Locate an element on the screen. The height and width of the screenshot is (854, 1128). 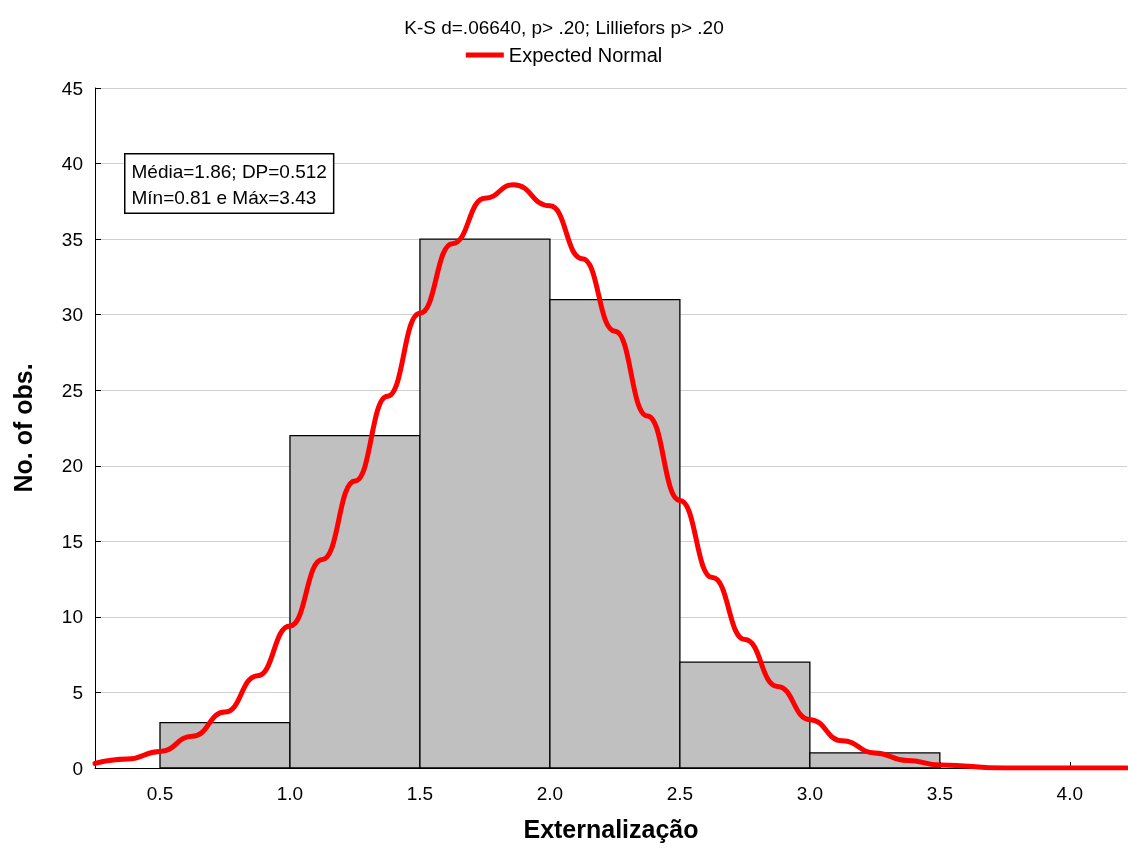
y-tick-label: 25 is located at coordinates (72, 390).